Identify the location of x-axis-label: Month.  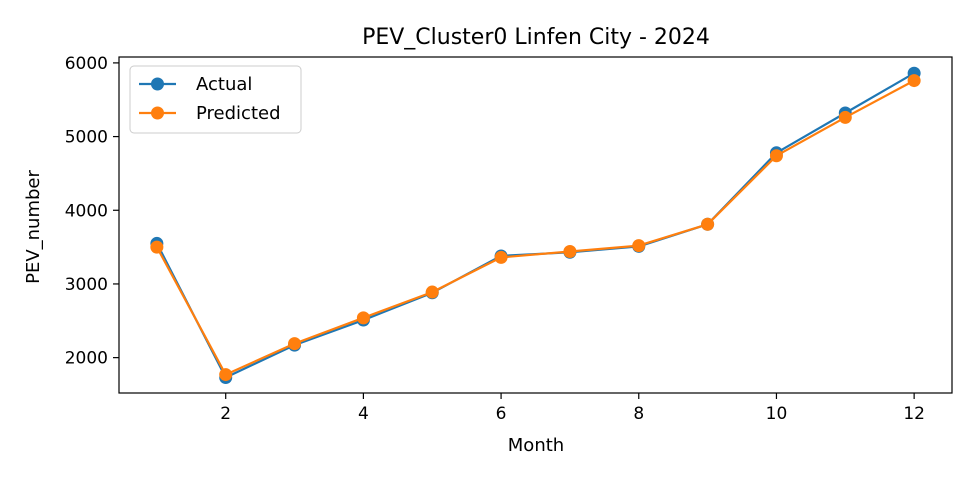
(536, 445).